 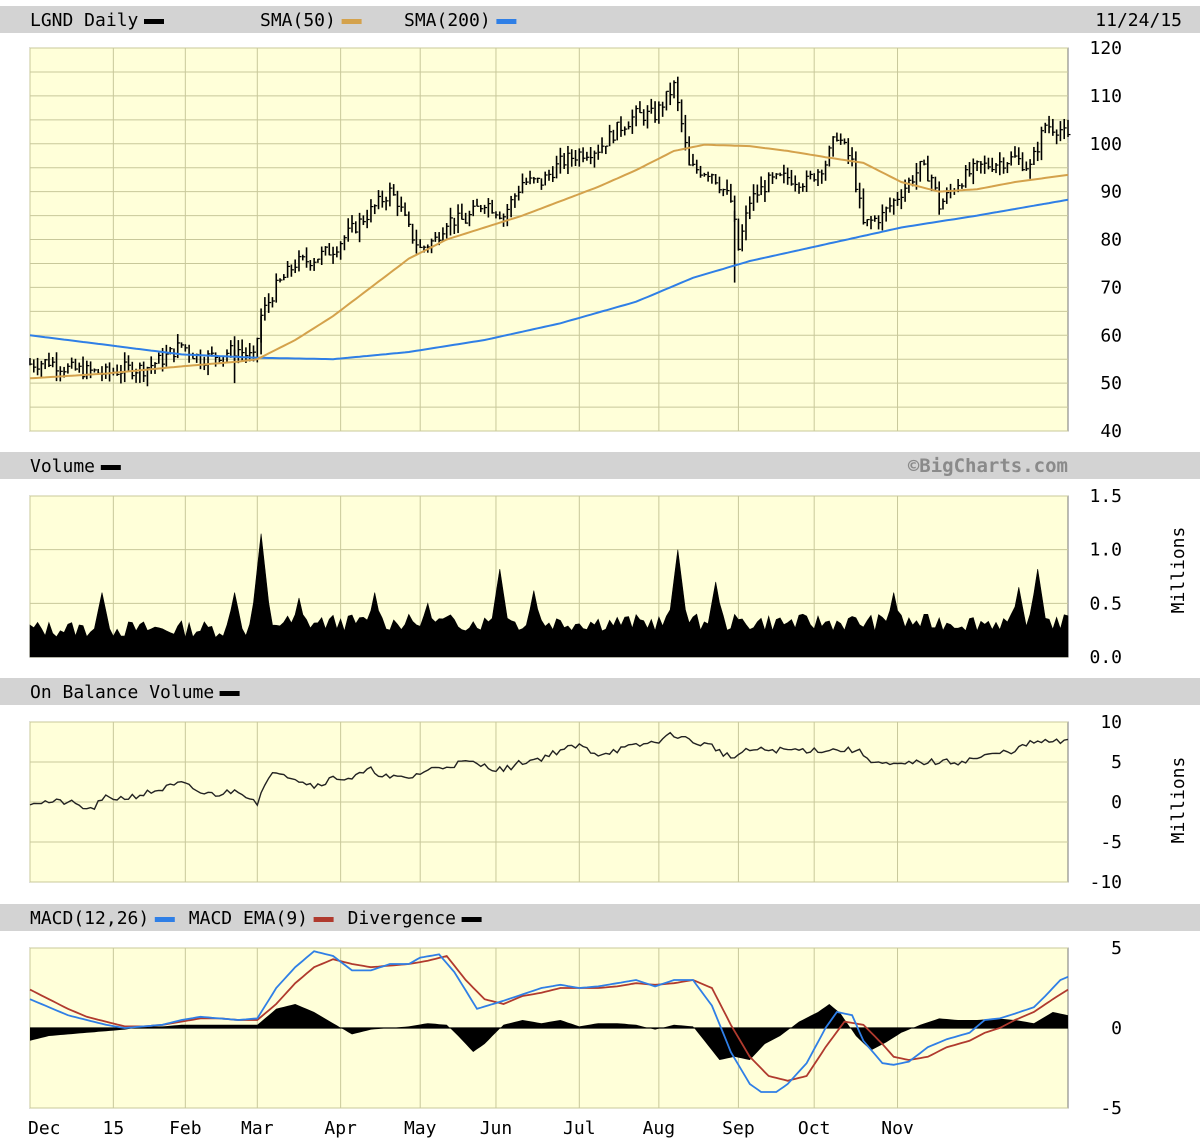 What do you see at coordinates (496, 1128) in the screenshot?
I see `x-tick-label: Jun` at bounding box center [496, 1128].